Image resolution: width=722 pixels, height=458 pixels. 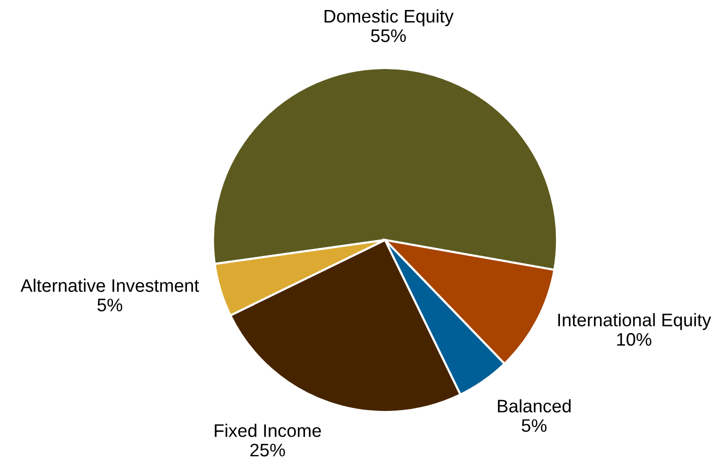 I want to click on data-label: 25%, so click(x=267, y=450).